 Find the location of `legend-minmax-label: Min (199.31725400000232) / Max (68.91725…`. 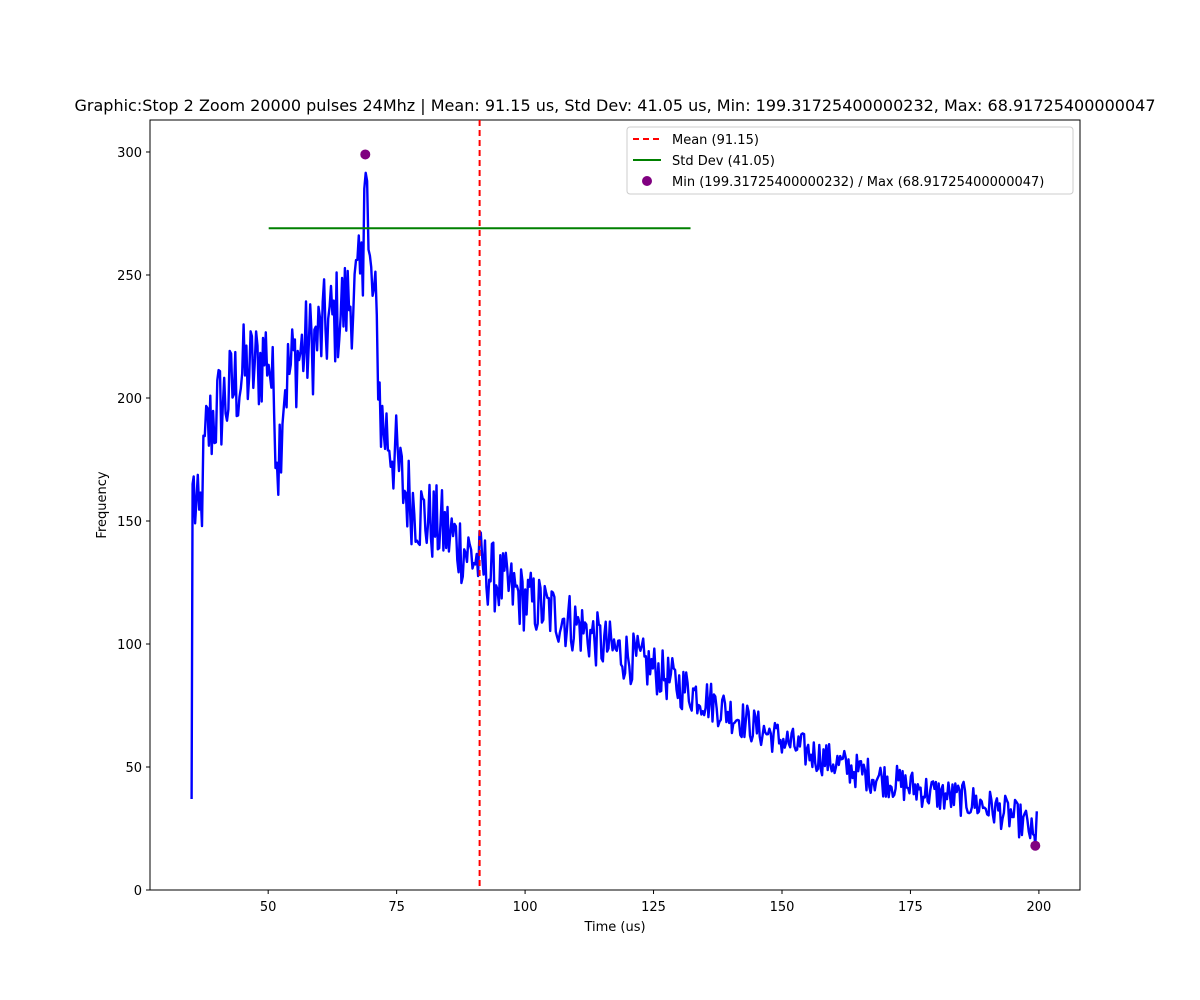

legend-minmax-label: Min (199.31725400000232) / Max (68.91725… is located at coordinates (858, 182).